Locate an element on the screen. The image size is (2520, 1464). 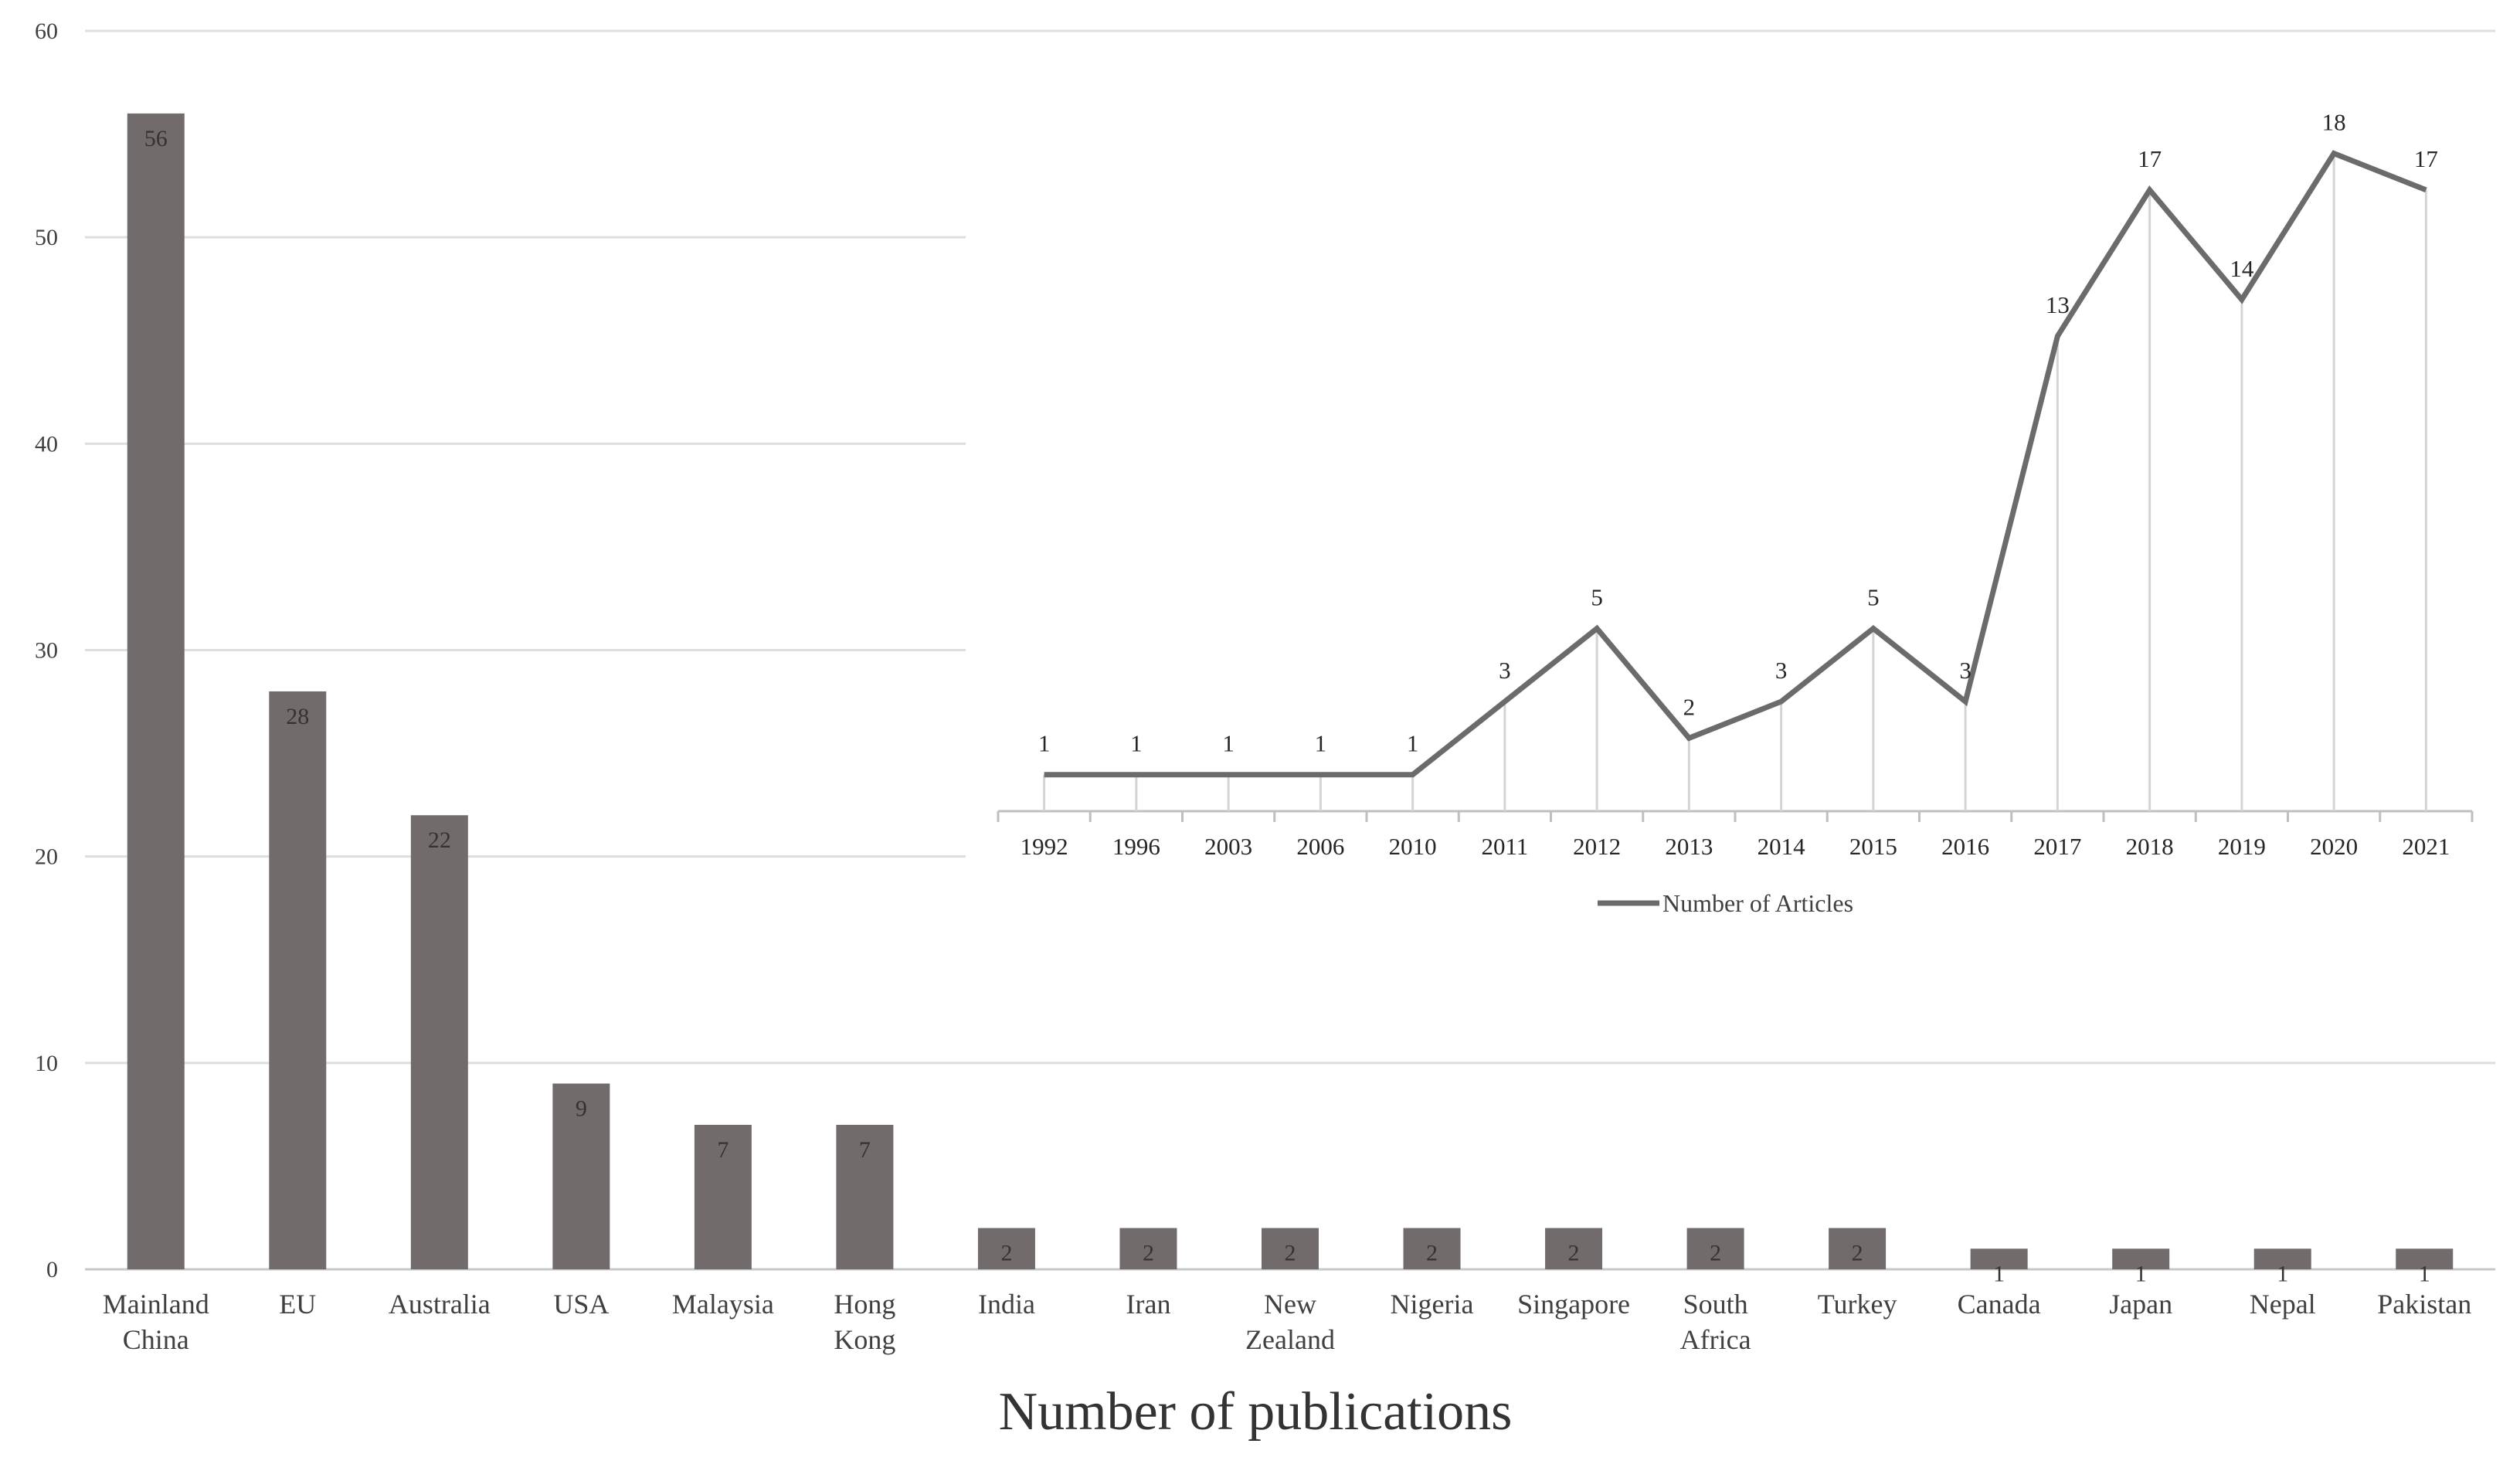
bar-category-label: Singapore is located at coordinates (1573, 1304).